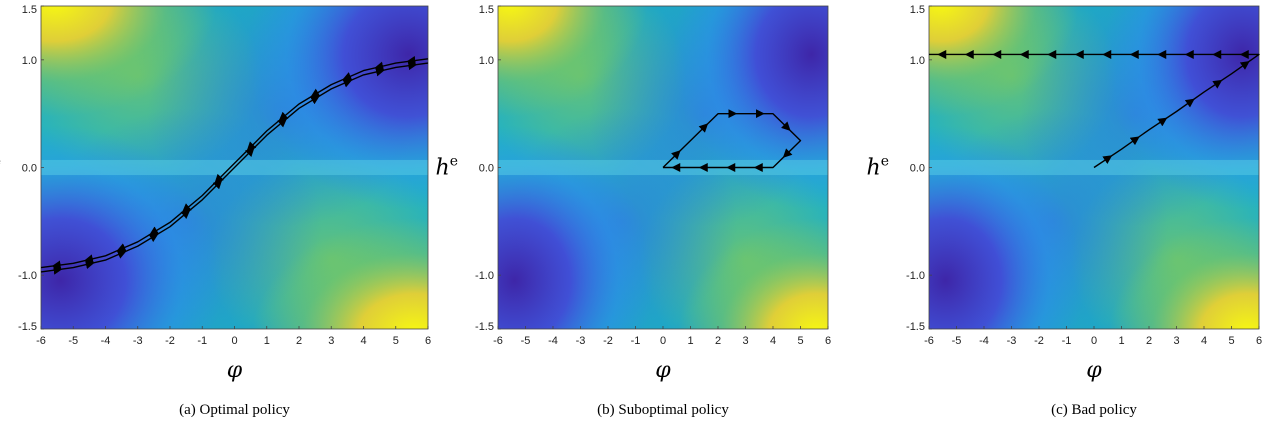 This screenshot has width=1276, height=436. Describe the element at coordinates (663, 410) in the screenshot. I see `panel-caption: (b) Suboptimal policy` at that location.